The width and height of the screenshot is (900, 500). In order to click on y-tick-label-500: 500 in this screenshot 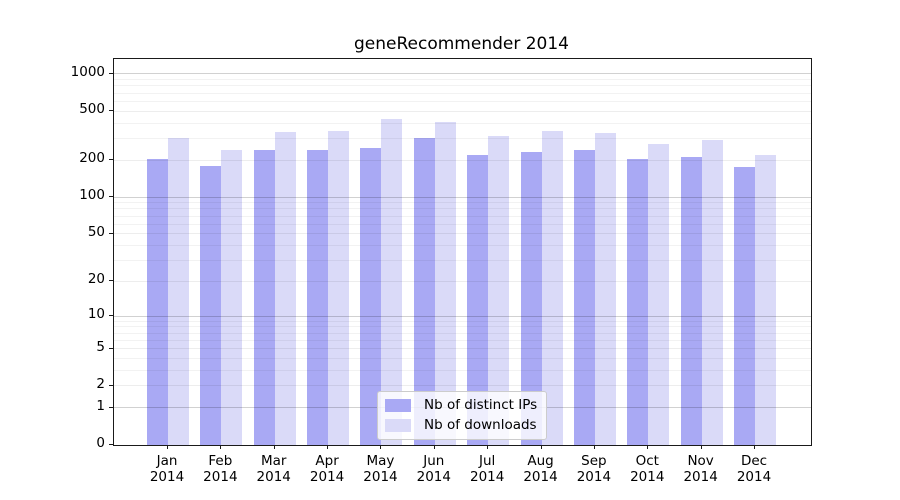, I will do `click(92, 109)`.